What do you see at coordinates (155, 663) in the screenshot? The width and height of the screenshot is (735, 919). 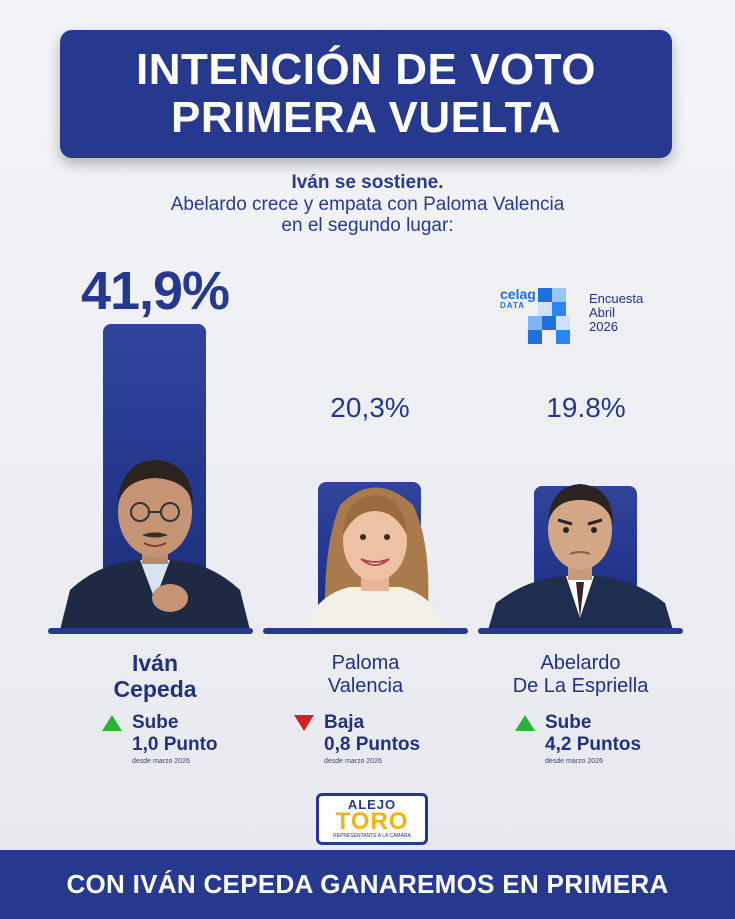 I see `candidate-first-name-1: Iván` at bounding box center [155, 663].